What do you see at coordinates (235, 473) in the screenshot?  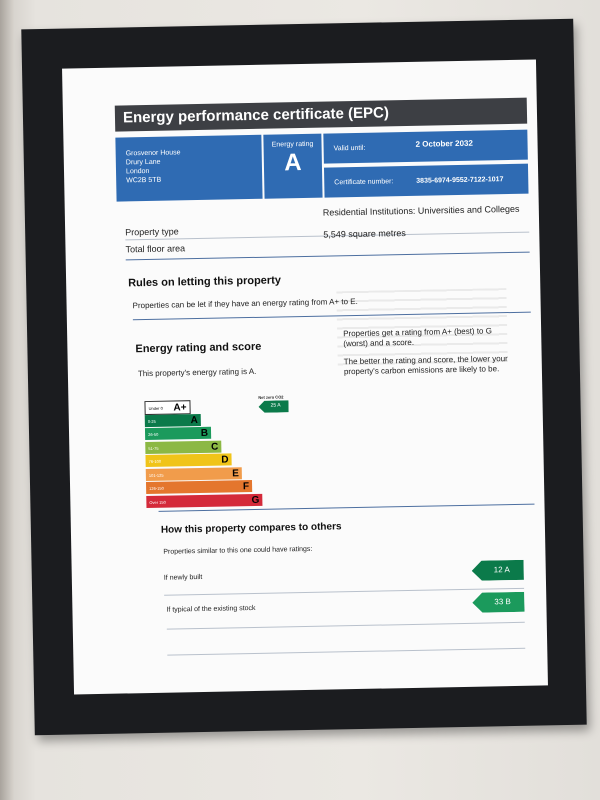 I see `scale-band-letter: E` at bounding box center [235, 473].